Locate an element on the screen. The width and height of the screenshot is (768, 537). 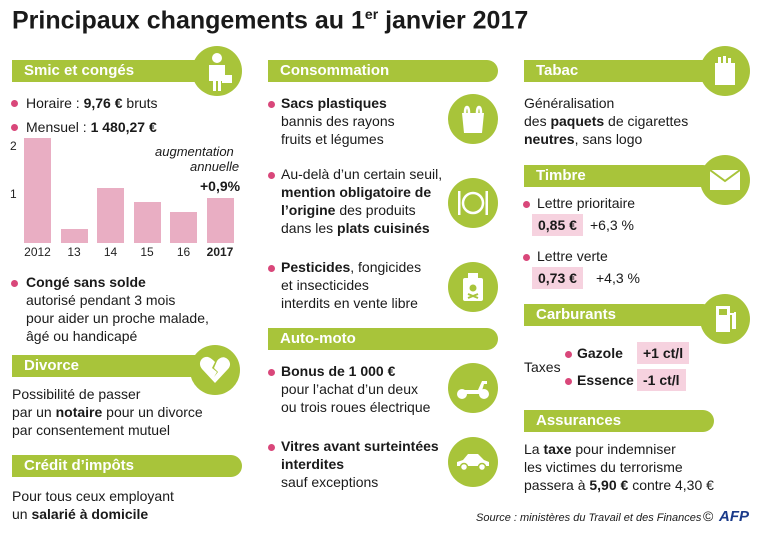
divorce-header: Divorce is located at coordinates (110, 366).